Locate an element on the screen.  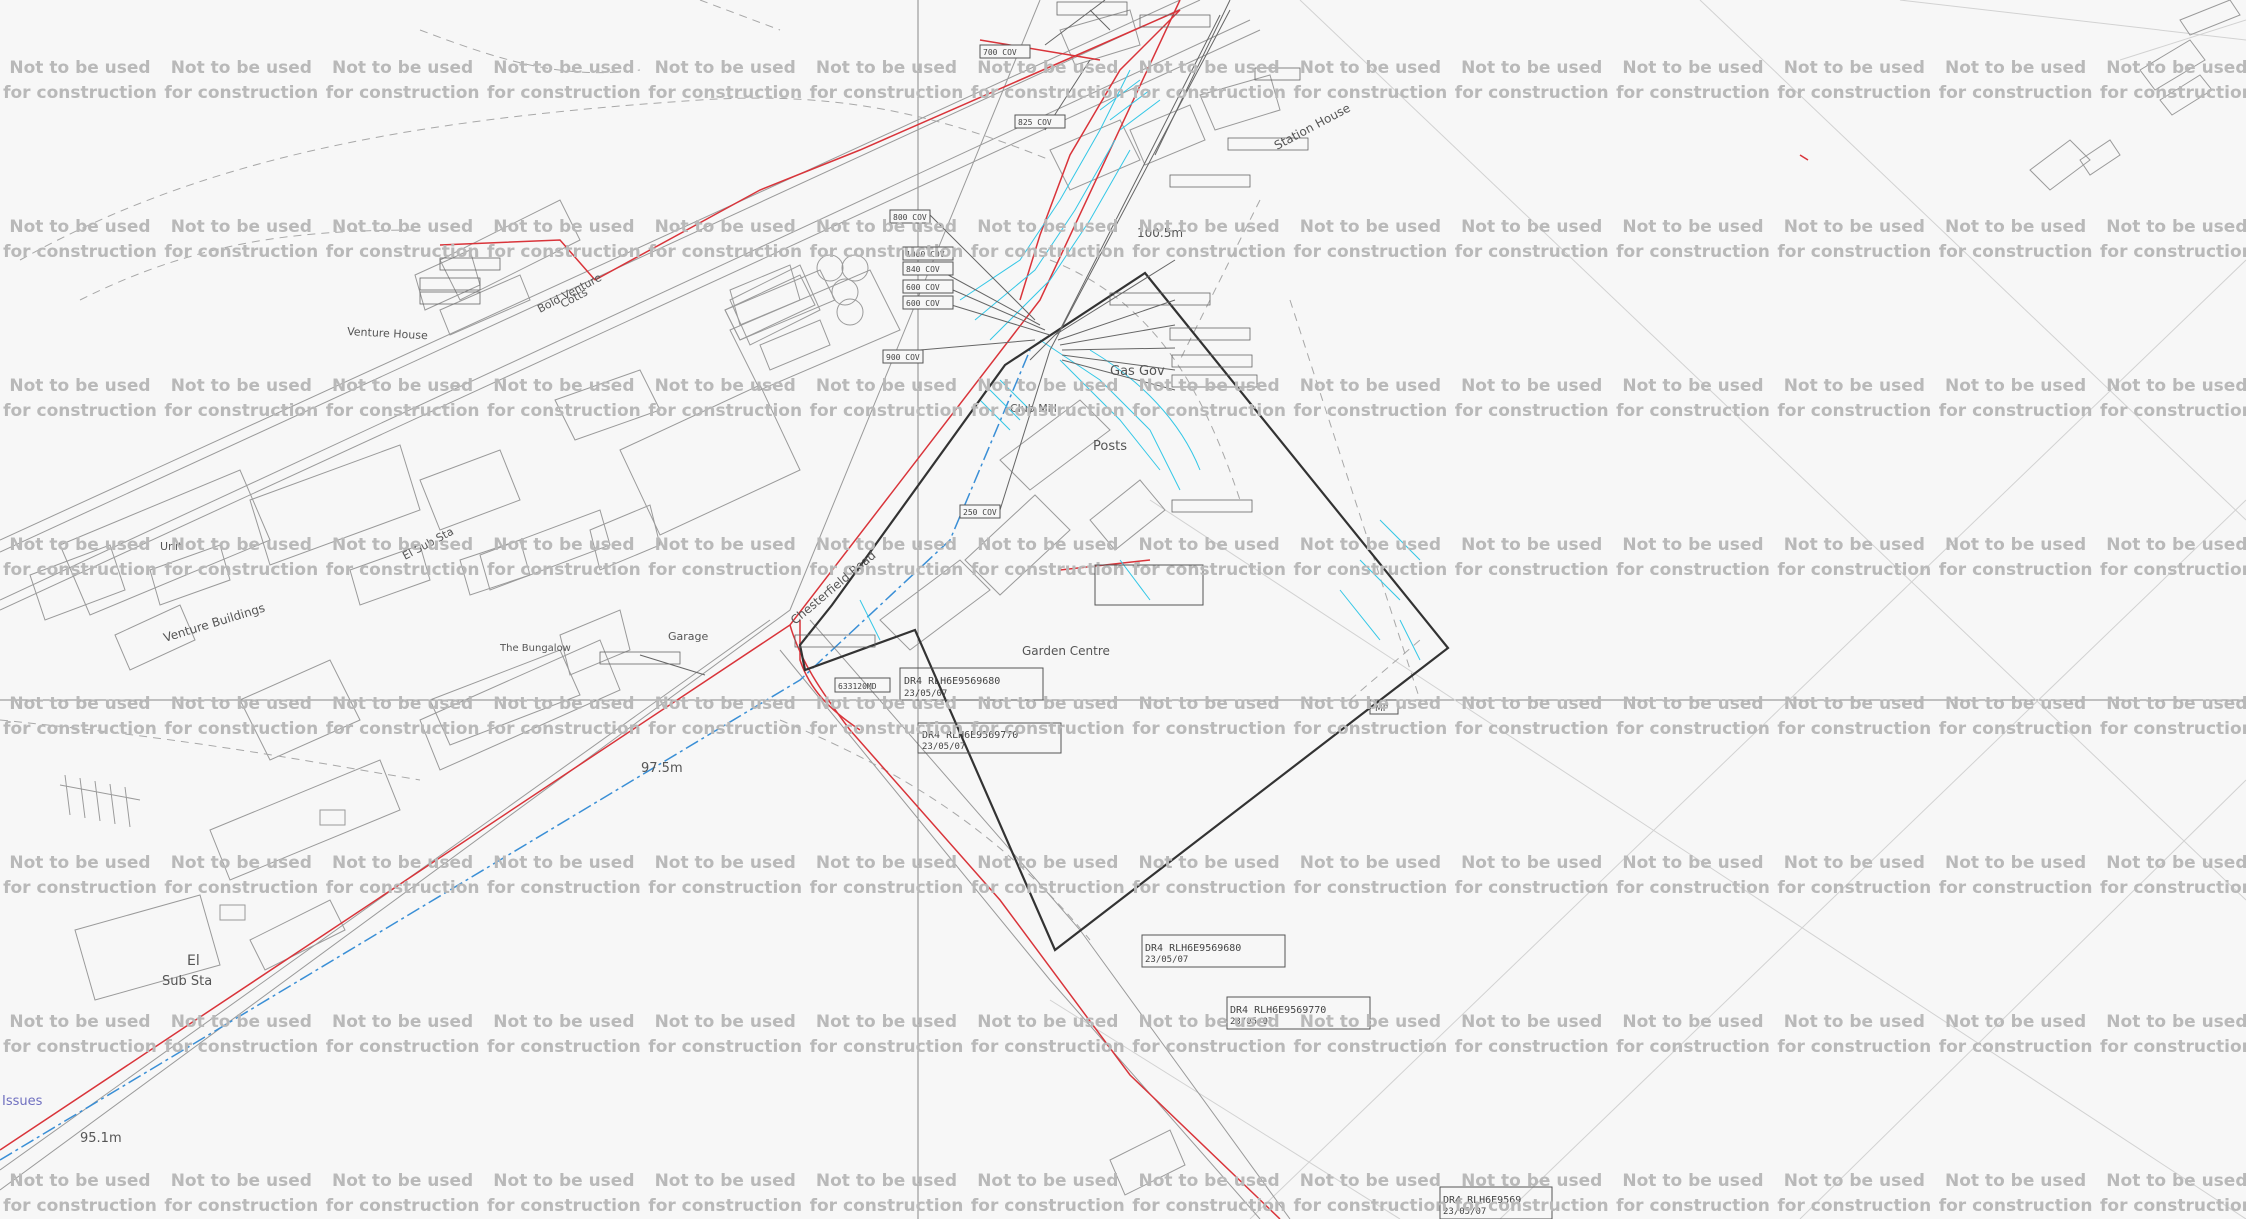
label-station-house: Station House is located at coordinates (1312, 127).